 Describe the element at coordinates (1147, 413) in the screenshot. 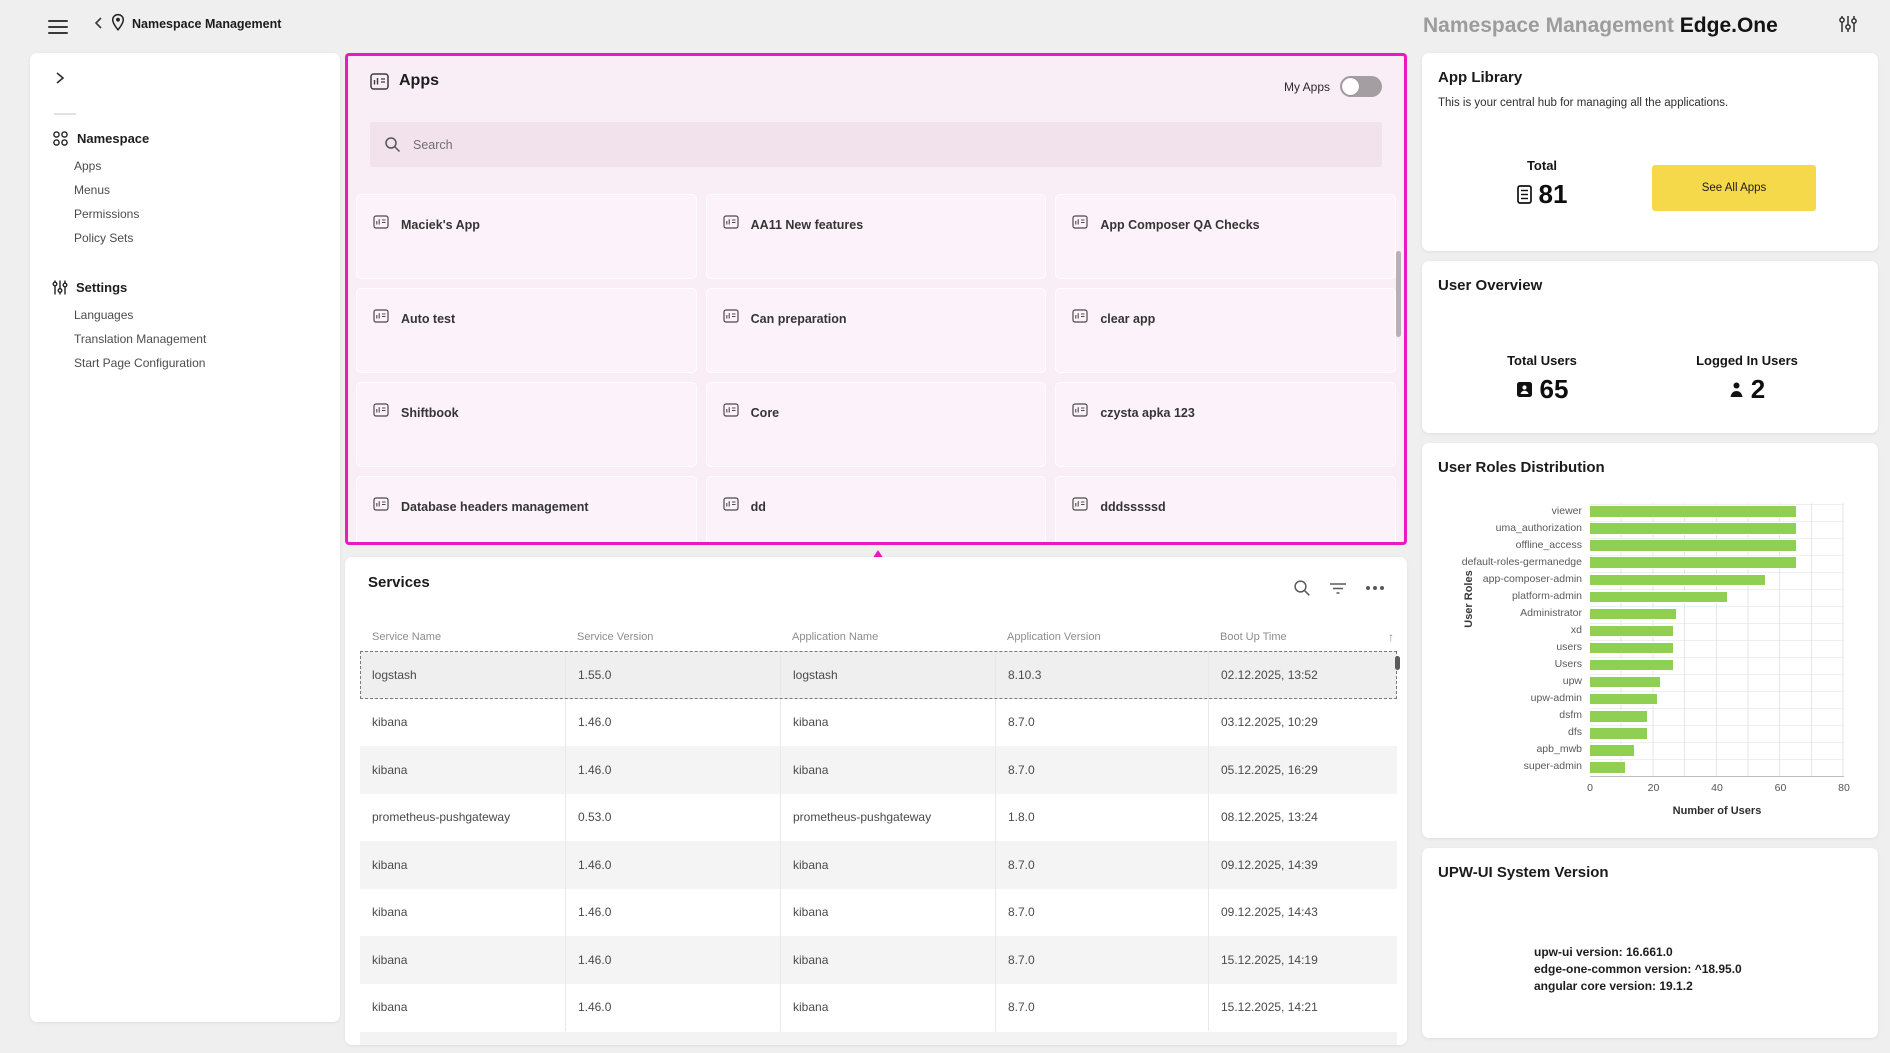

I see `app-card-name: czysta apka 123` at that location.